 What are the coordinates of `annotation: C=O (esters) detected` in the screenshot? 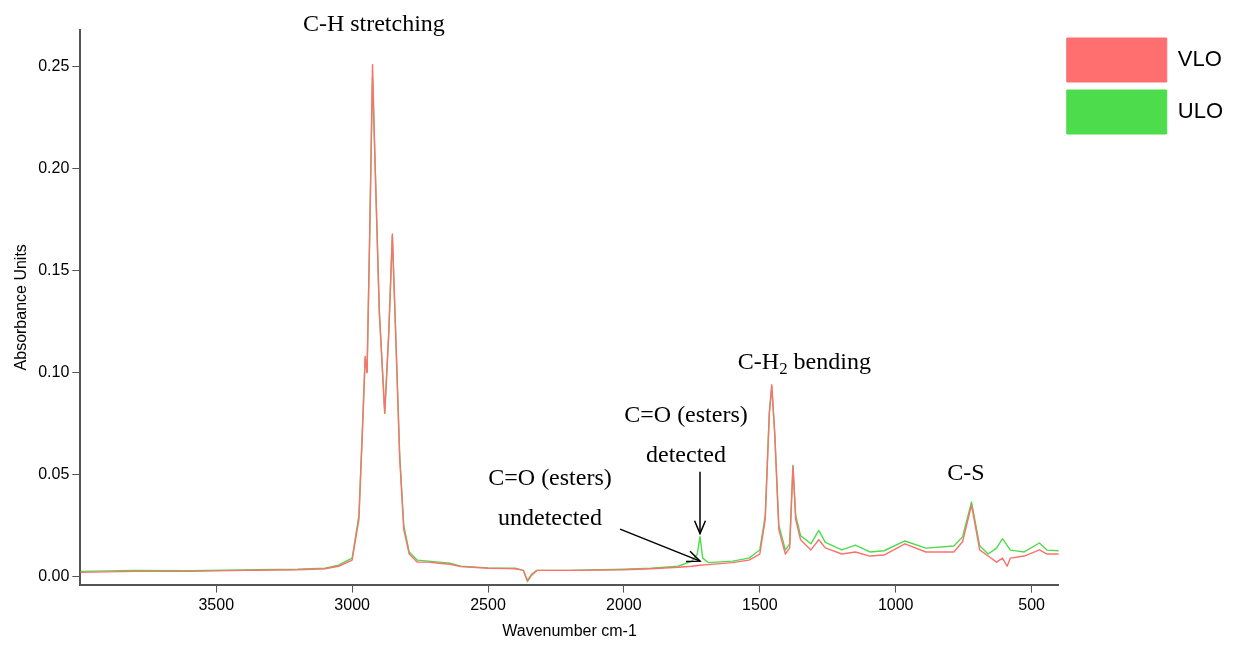 It's located at (686, 433).